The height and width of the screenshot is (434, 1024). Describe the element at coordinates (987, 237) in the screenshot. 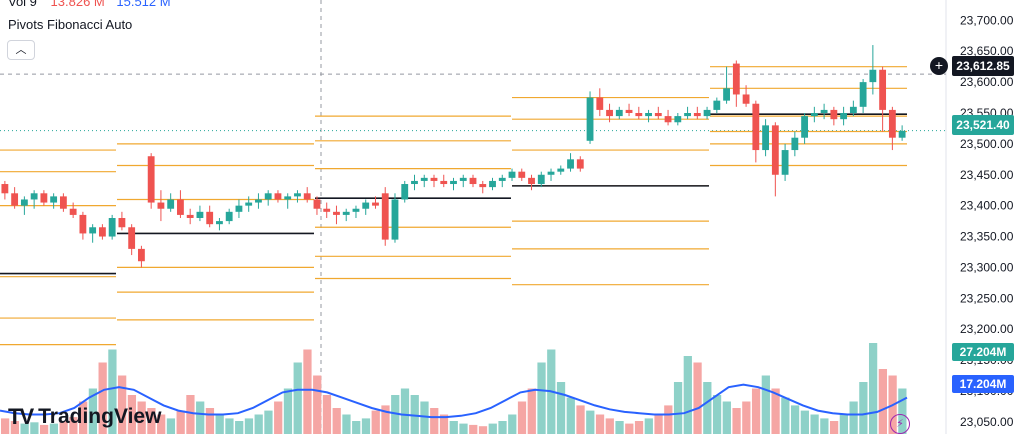

I see `price-tick-label: 23,350.00` at that location.